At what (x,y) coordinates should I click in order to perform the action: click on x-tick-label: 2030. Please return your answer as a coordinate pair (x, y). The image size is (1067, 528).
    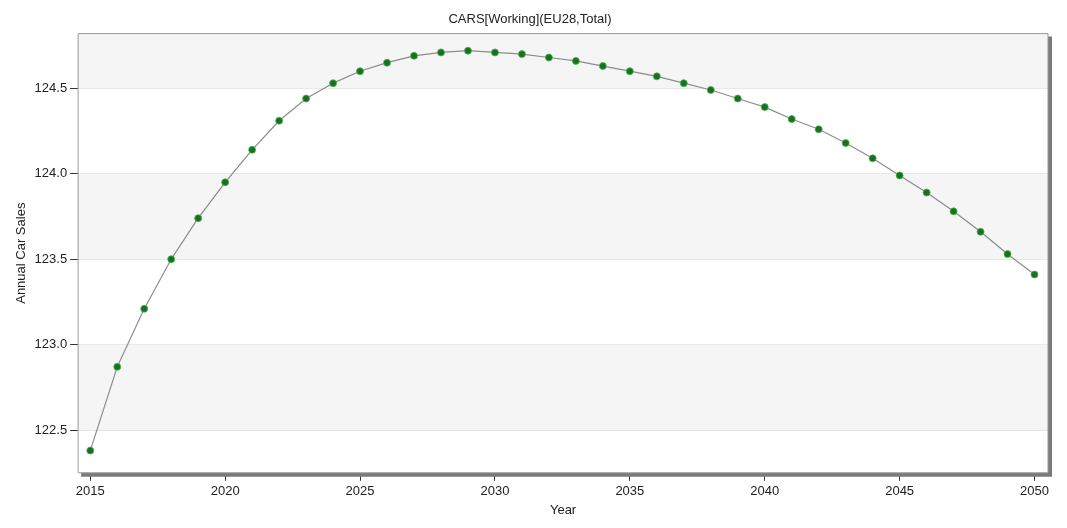
    Looking at the image, I should click on (495, 491).